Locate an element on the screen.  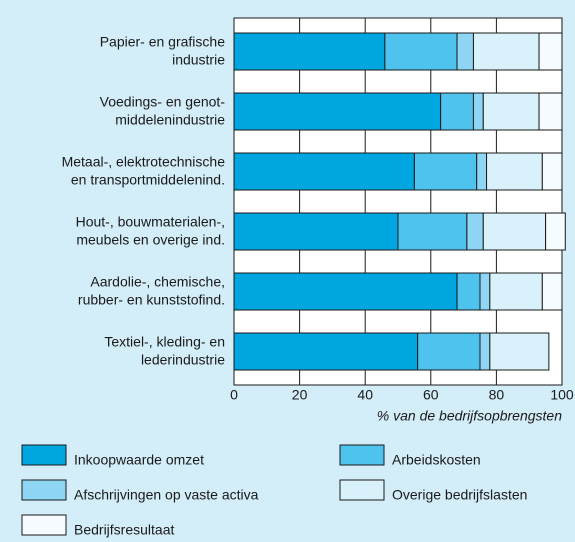
legend-label: Afschrijvingen op vaste activa is located at coordinates (166, 495).